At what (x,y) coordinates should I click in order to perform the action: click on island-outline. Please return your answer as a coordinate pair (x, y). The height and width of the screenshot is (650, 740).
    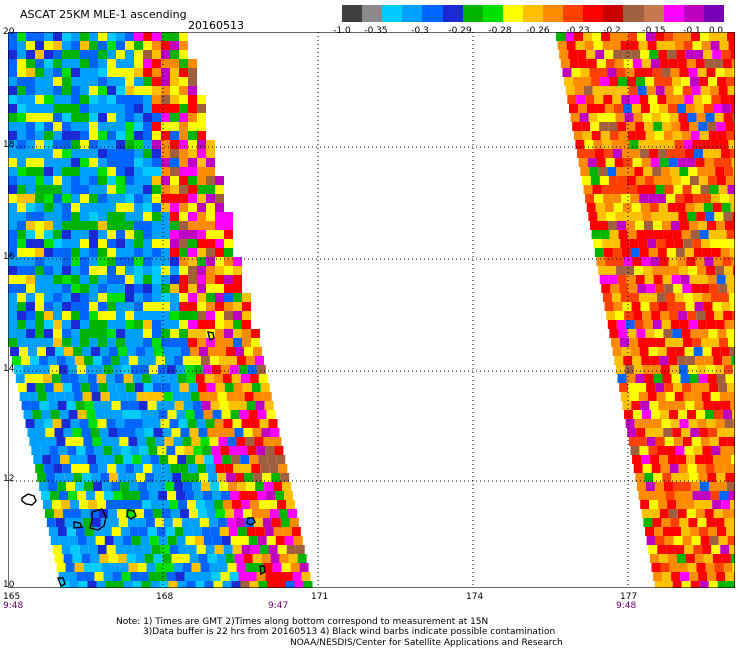
    Looking at the image, I should click on (78, 525).